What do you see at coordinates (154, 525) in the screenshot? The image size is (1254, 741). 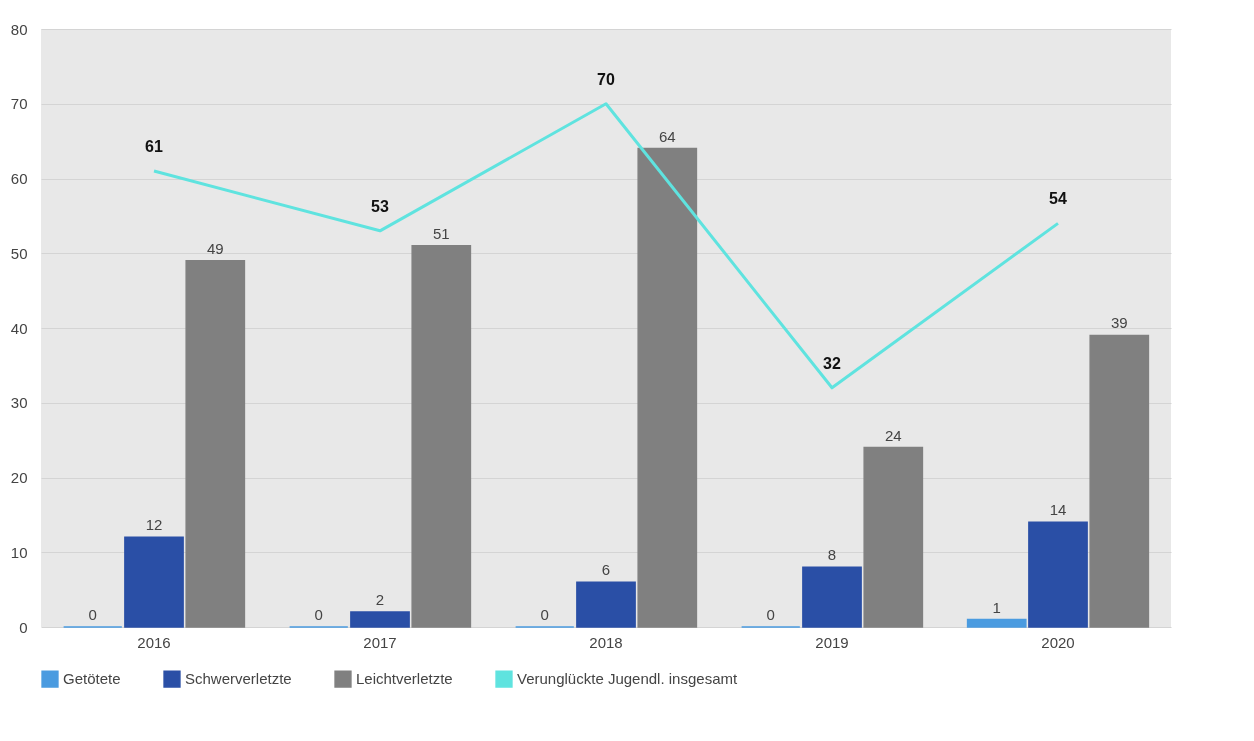 I see `data-label: 12` at bounding box center [154, 525].